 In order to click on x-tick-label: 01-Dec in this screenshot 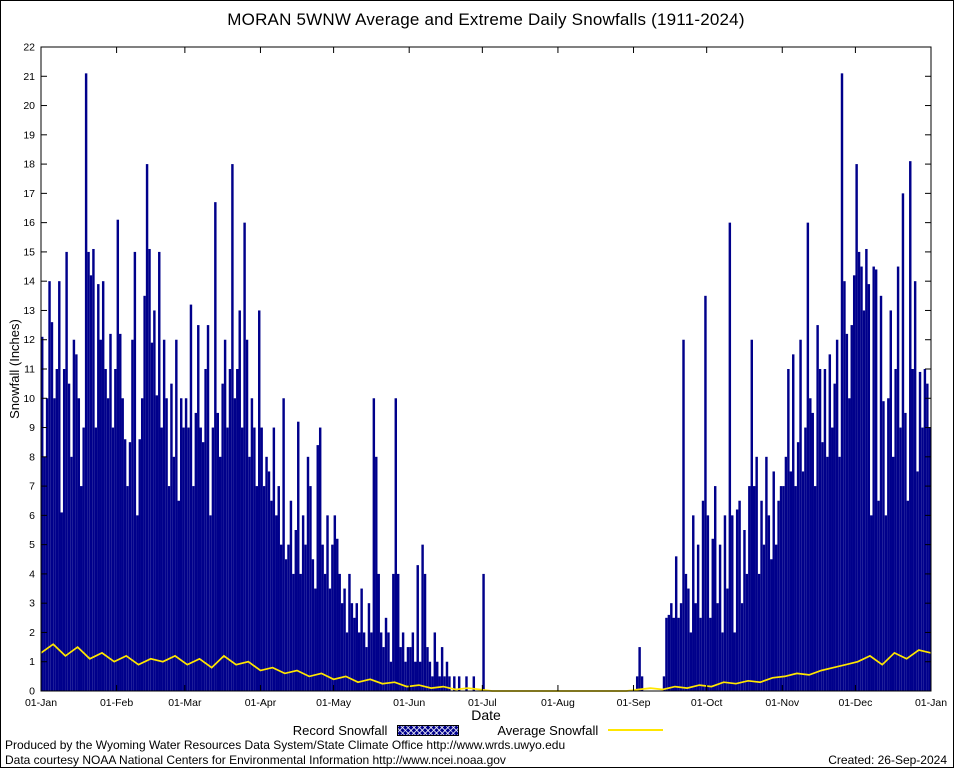, I will do `click(855, 703)`.